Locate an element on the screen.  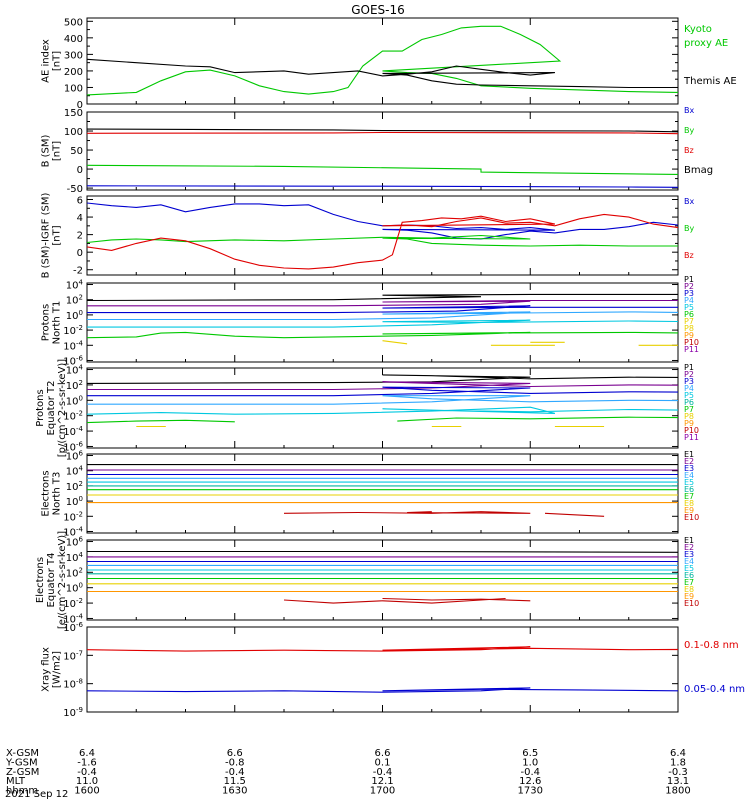
ephemeris-value: 1.0 is located at coordinates (530, 762).